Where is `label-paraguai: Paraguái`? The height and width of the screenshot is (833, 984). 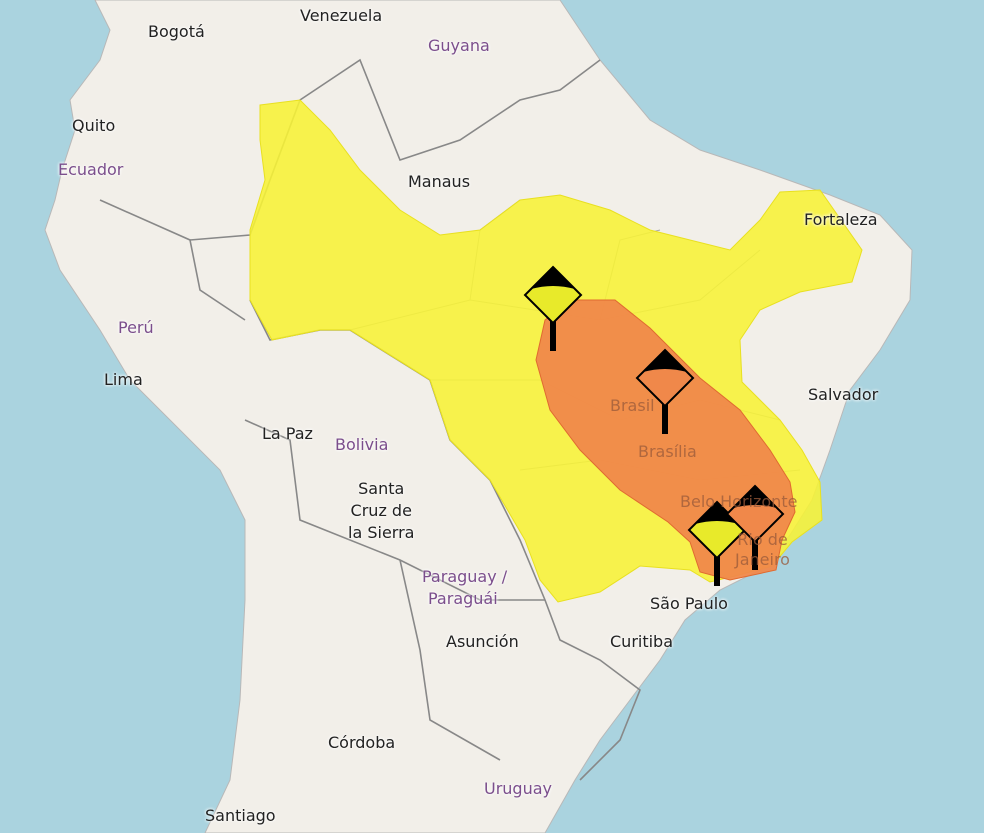
label-paraguai: Paraguái is located at coordinates (463, 598).